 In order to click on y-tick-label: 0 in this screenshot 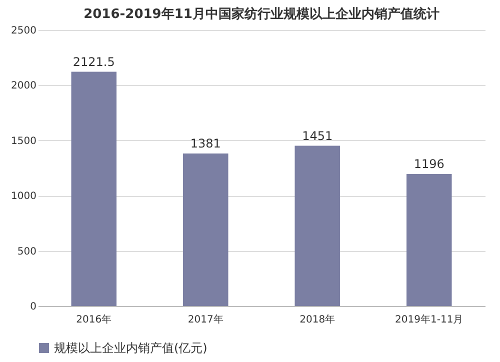, I will do `click(33, 307)`.